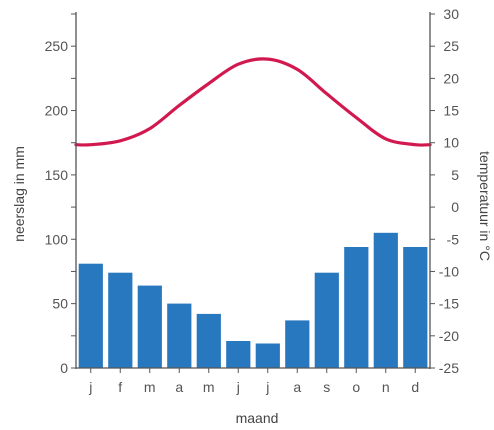 Image resolution: width=494 pixels, height=430 pixels. What do you see at coordinates (257, 418) in the screenshot?
I see `x-axis-title: maand` at bounding box center [257, 418].